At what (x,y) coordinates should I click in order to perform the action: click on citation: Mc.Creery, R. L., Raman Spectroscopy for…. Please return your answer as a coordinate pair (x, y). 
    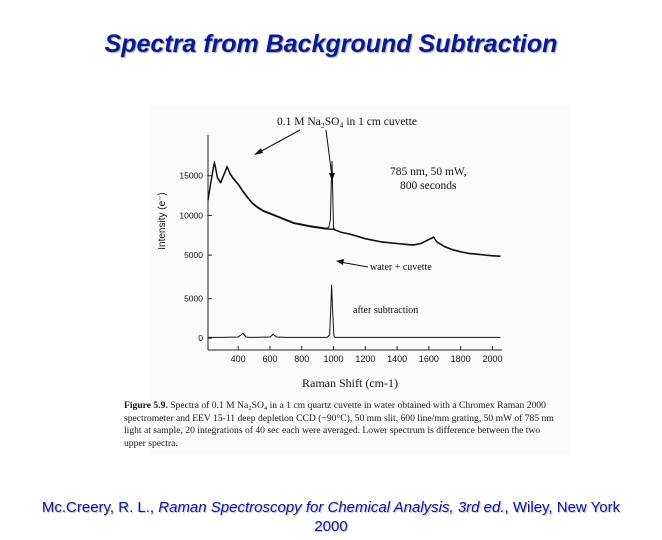
    Looking at the image, I should click on (331, 517).